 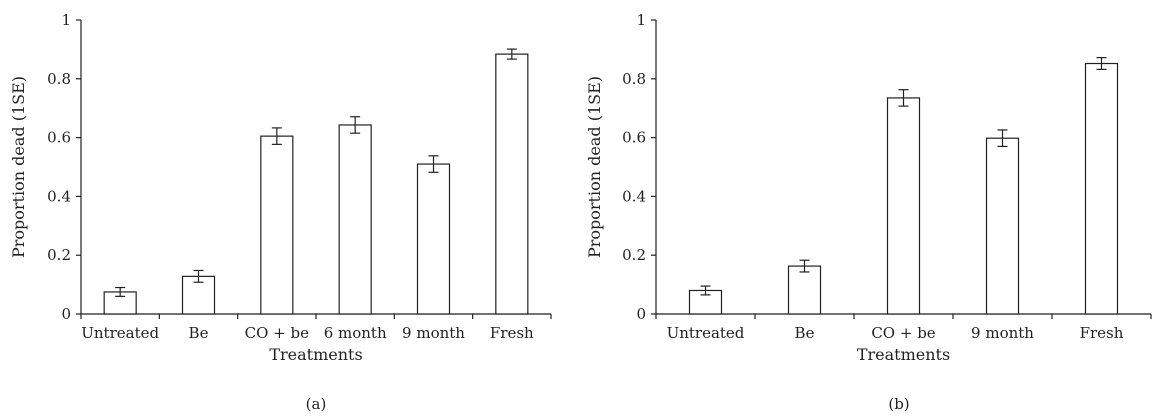 I want to click on panel-label: (b), so click(x=898, y=404).